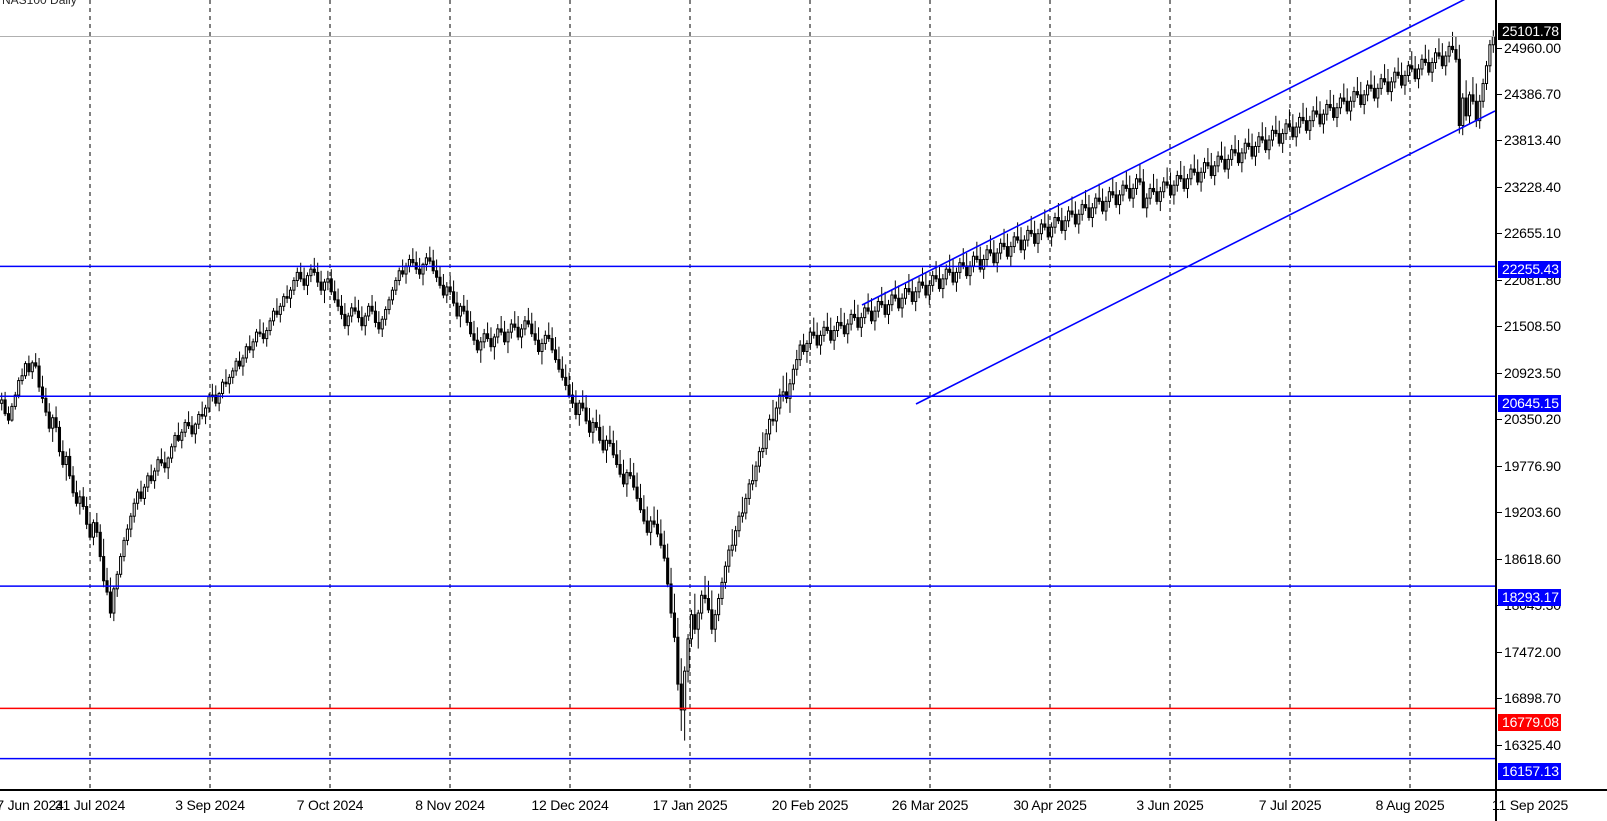 The height and width of the screenshot is (821, 1607). What do you see at coordinates (1532, 140) in the screenshot?
I see `price-tick-label: 23813.40` at bounding box center [1532, 140].